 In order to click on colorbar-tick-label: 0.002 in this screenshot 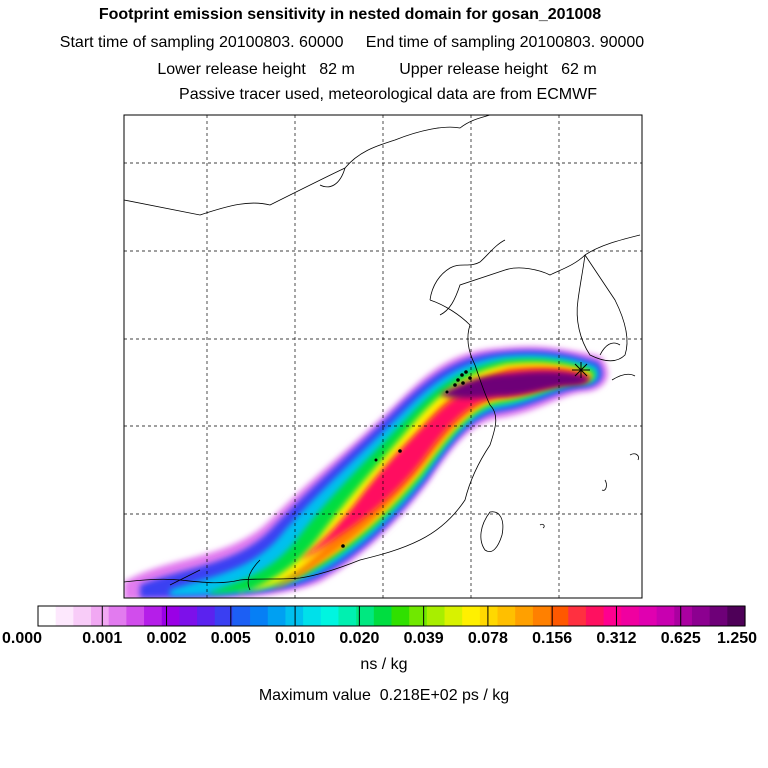, I will do `click(166, 638)`.